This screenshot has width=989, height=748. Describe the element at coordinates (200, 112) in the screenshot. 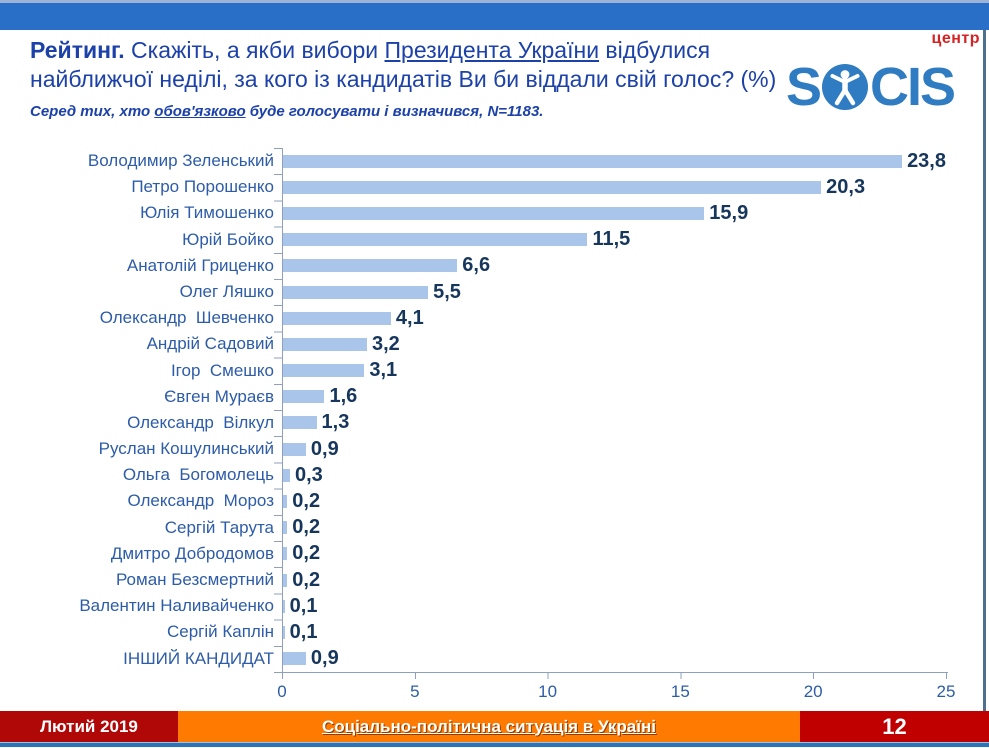

I see `note-underlined: обов'язково` at that location.